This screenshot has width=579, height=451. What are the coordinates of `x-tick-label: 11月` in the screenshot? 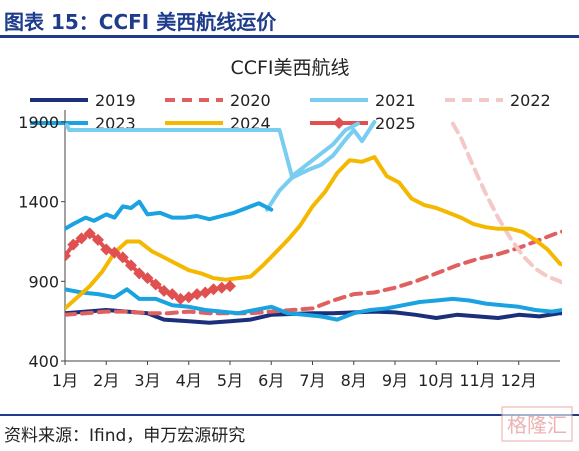 It's located at (477, 380).